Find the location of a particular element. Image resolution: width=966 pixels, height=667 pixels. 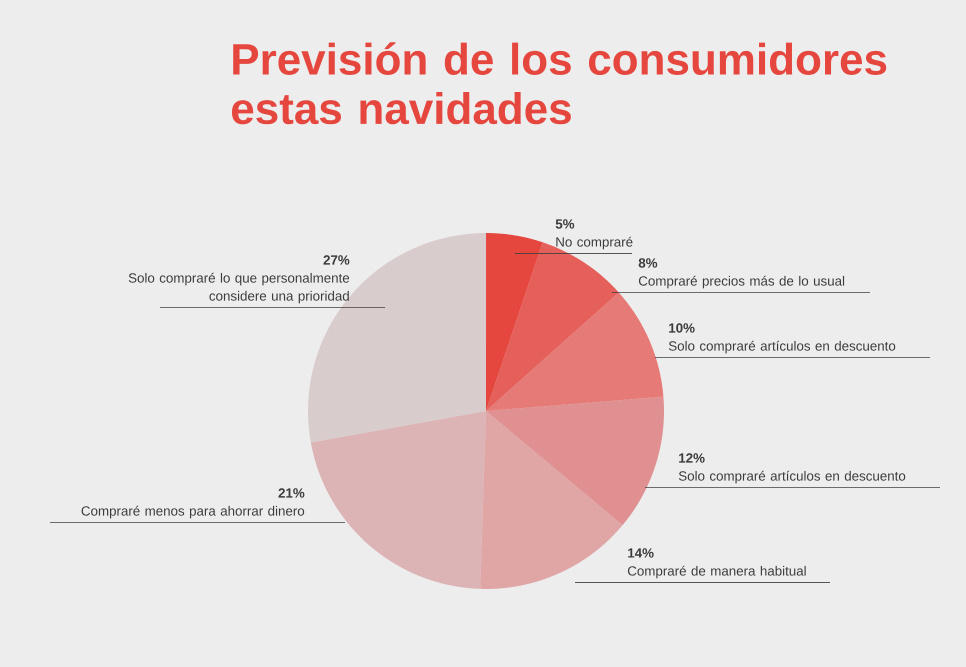

chart-title: Previsión de los consumidores estas navidades is located at coordinates (559, 83).